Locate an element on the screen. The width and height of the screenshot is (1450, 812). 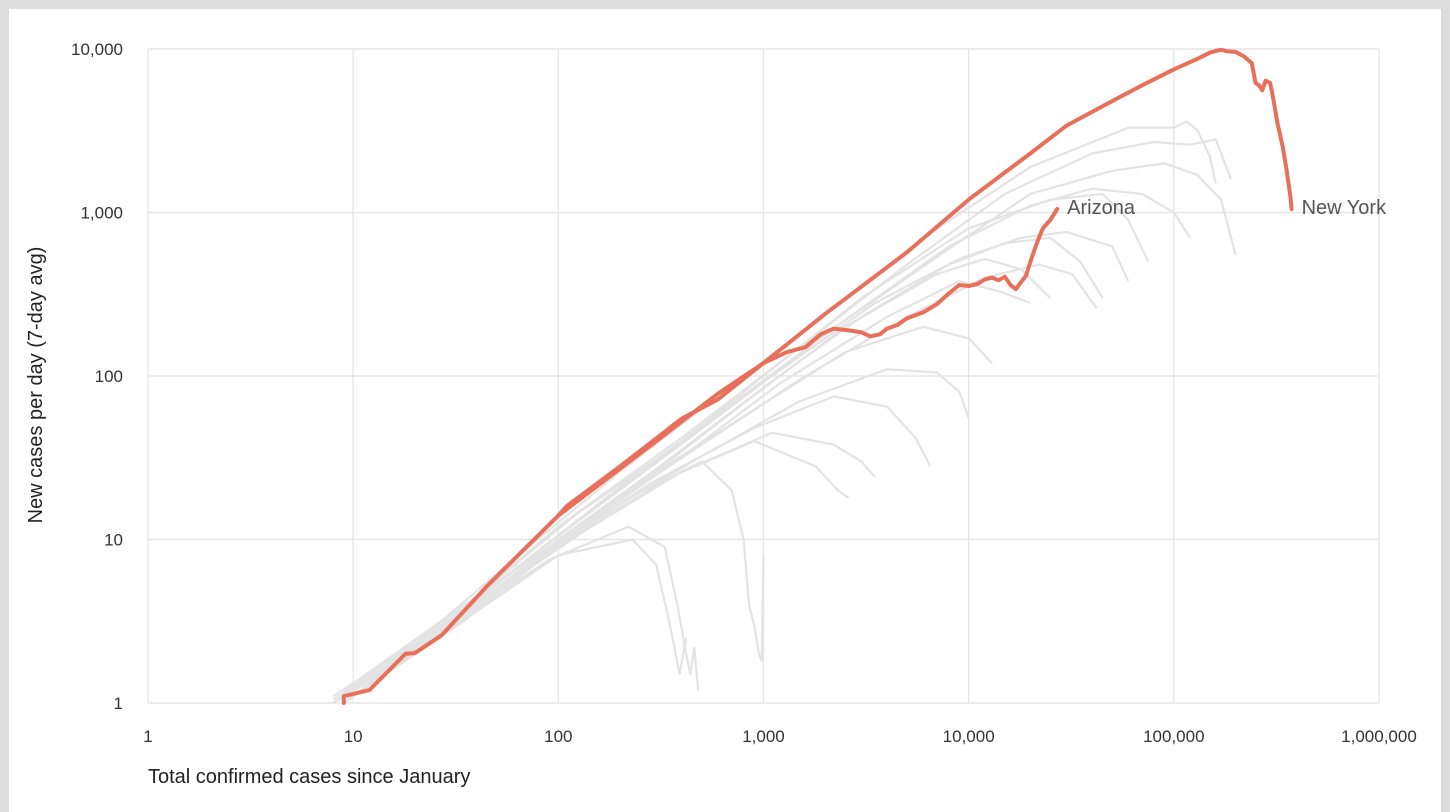
series-line-arizona is located at coordinates (808, 362).